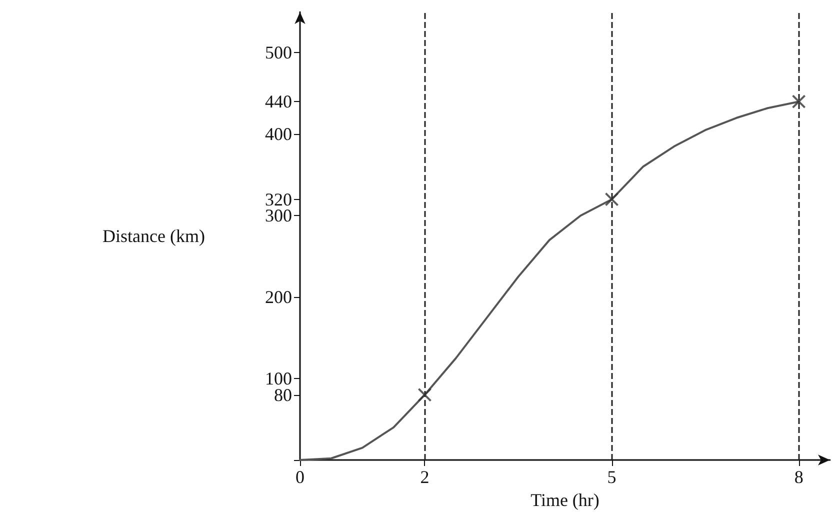 Image resolution: width=838 pixels, height=526 pixels. Describe the element at coordinates (425, 477) in the screenshot. I see `x-tick-label: 2` at that location.